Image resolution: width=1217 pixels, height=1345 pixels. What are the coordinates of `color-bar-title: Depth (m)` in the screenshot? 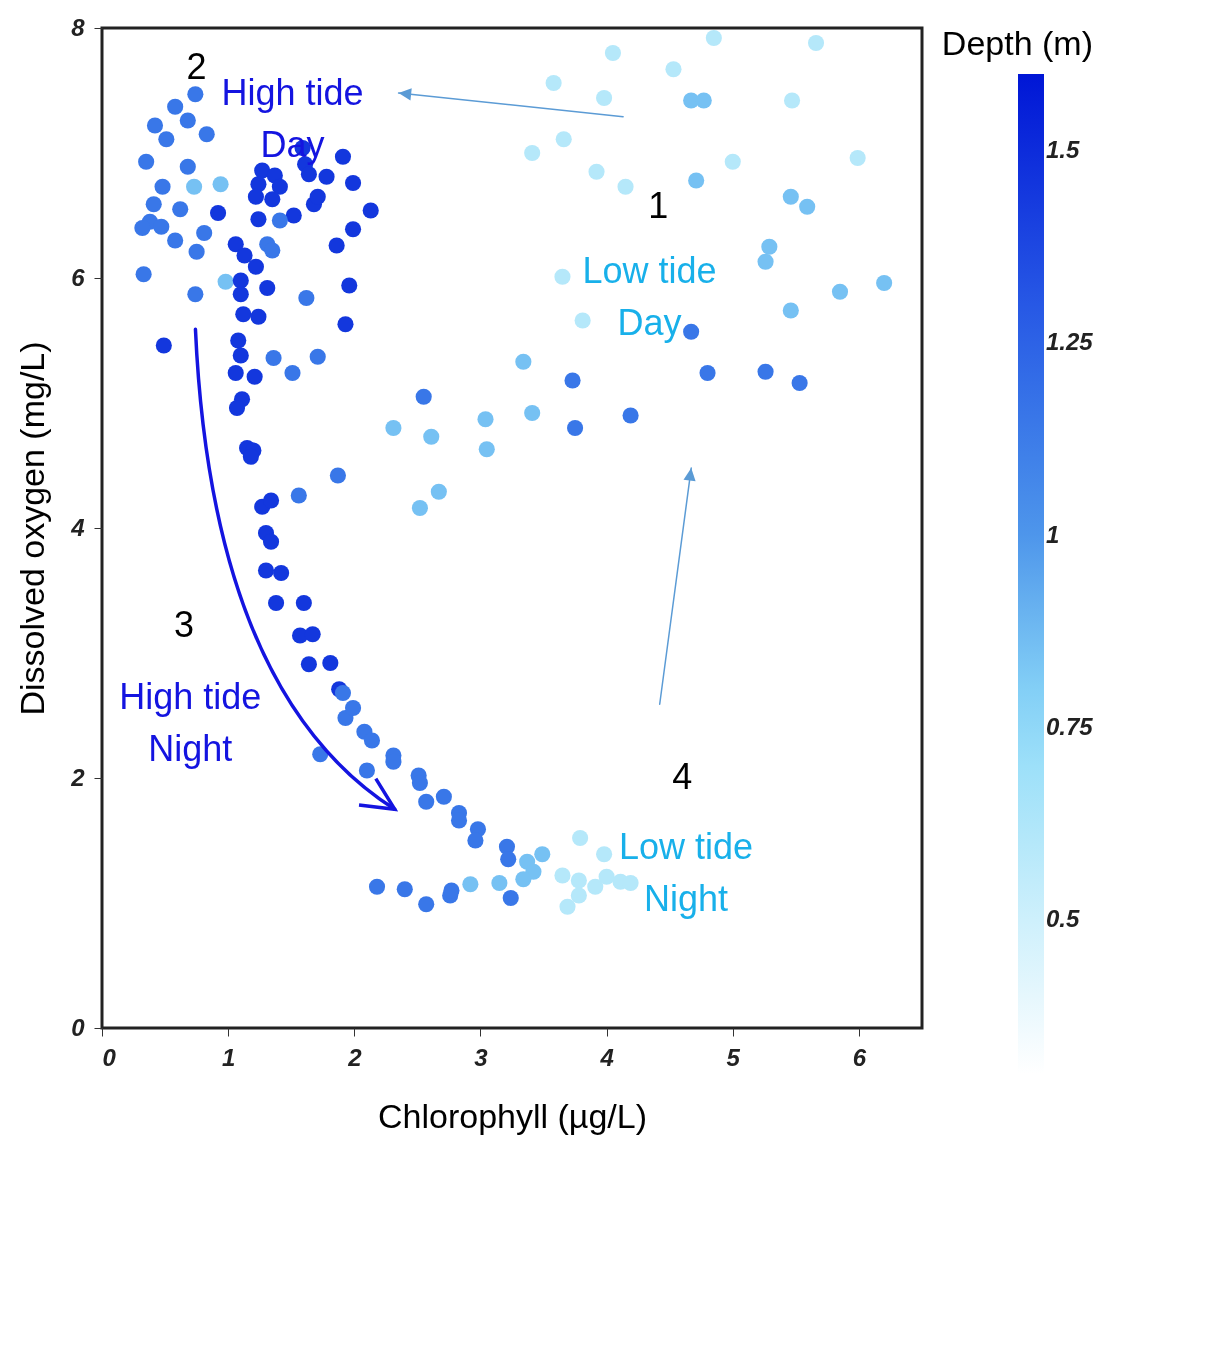 It's located at (1017, 43).